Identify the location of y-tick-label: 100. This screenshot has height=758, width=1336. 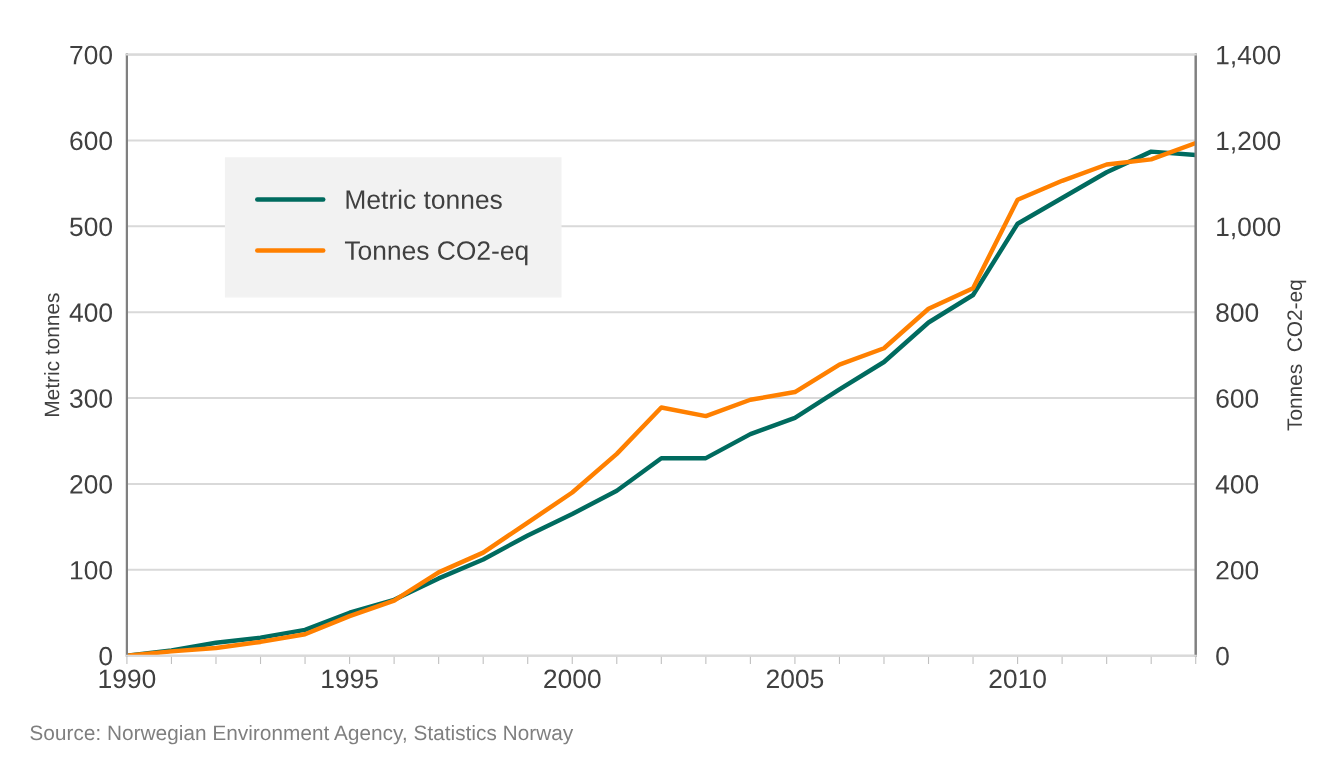
(91, 570).